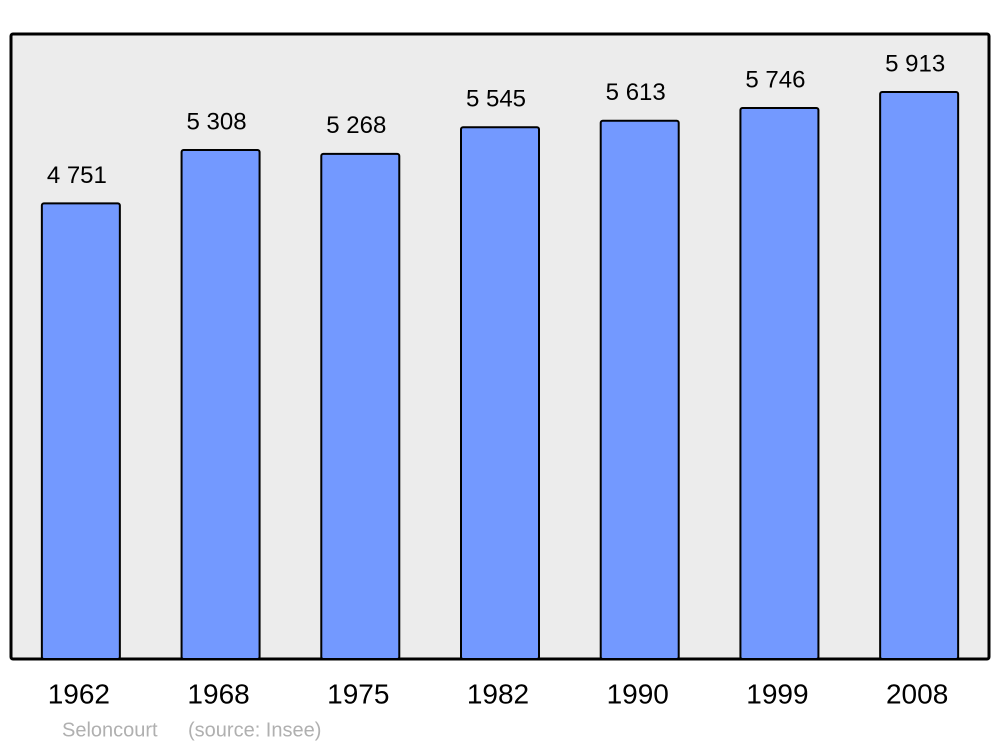 This screenshot has height=747, width=1000. Describe the element at coordinates (498, 693) in the screenshot. I see `x-tick-label: 1982` at that location.